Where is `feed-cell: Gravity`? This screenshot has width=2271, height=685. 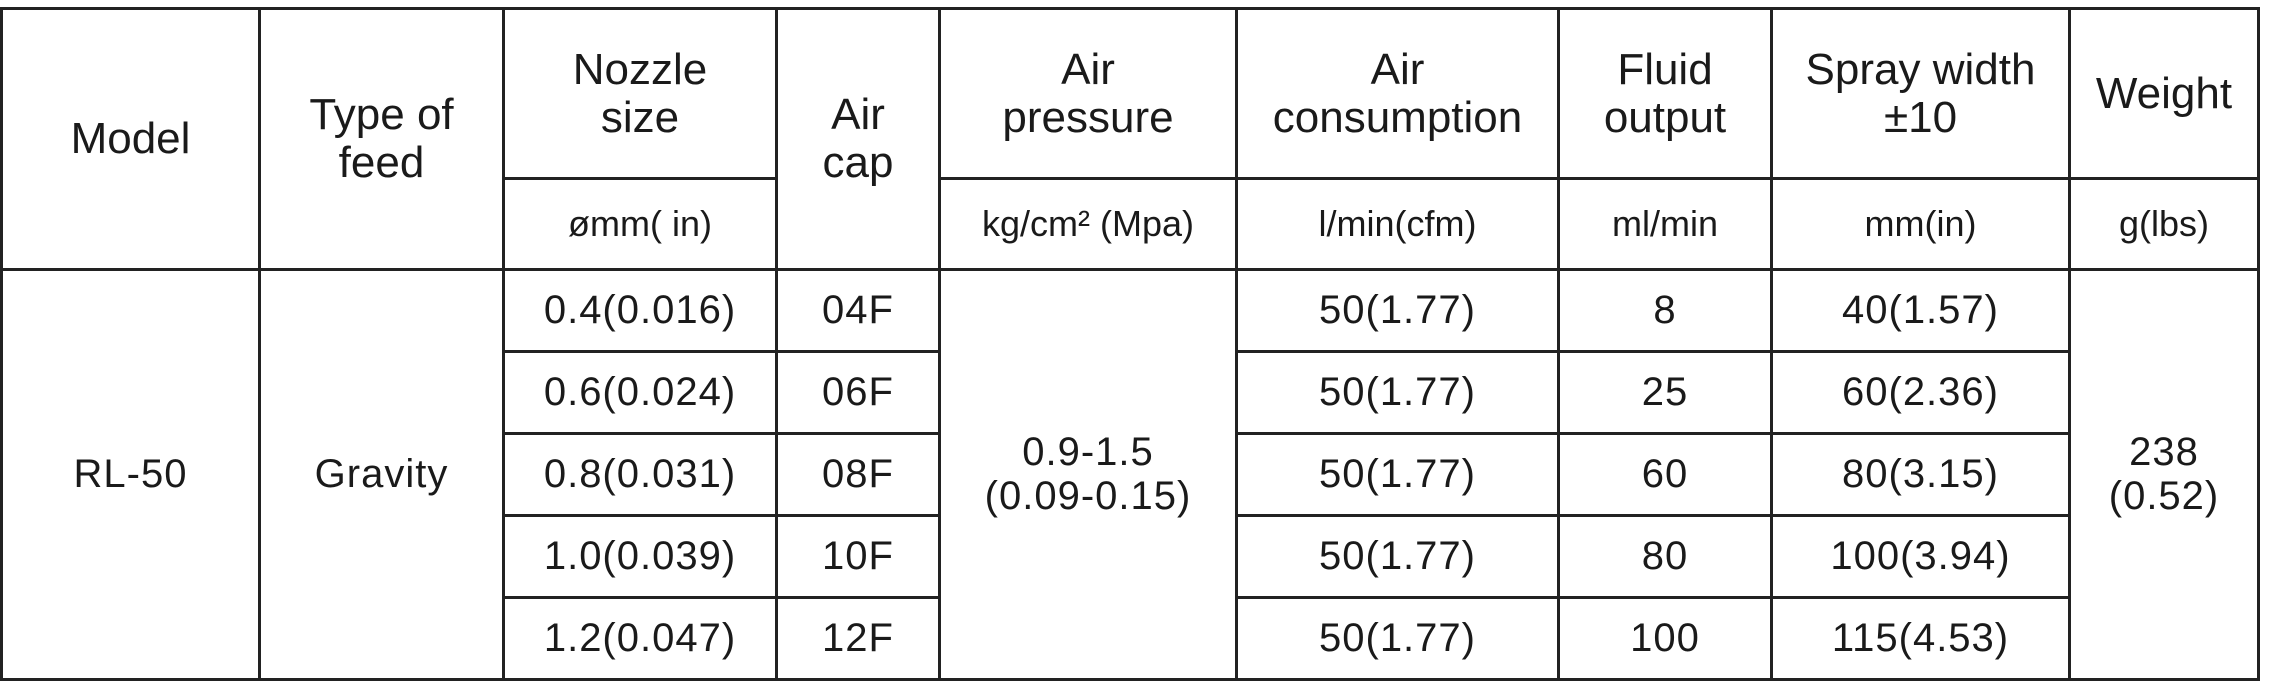 feed-cell: Gravity is located at coordinates (381, 474).